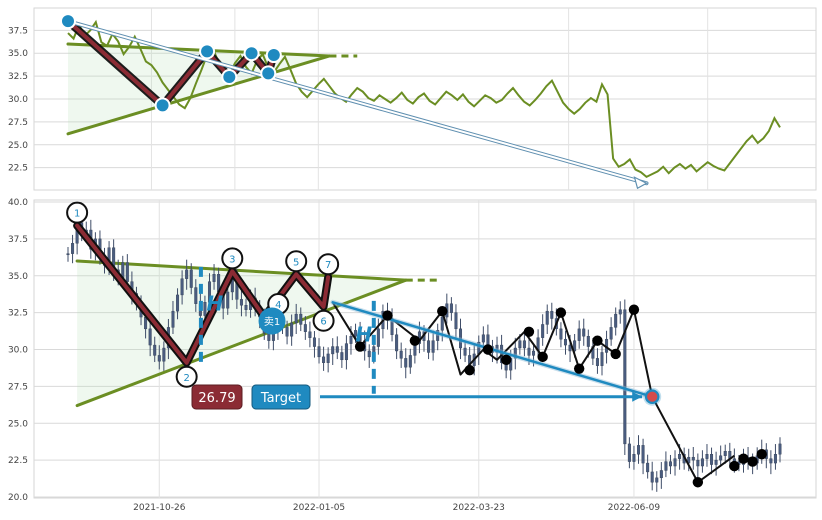 Image resolution: width=822 pixels, height=520 pixels. Describe the element at coordinates (278, 305) in the screenshot. I see `zigzag-label-text: 4` at that location.